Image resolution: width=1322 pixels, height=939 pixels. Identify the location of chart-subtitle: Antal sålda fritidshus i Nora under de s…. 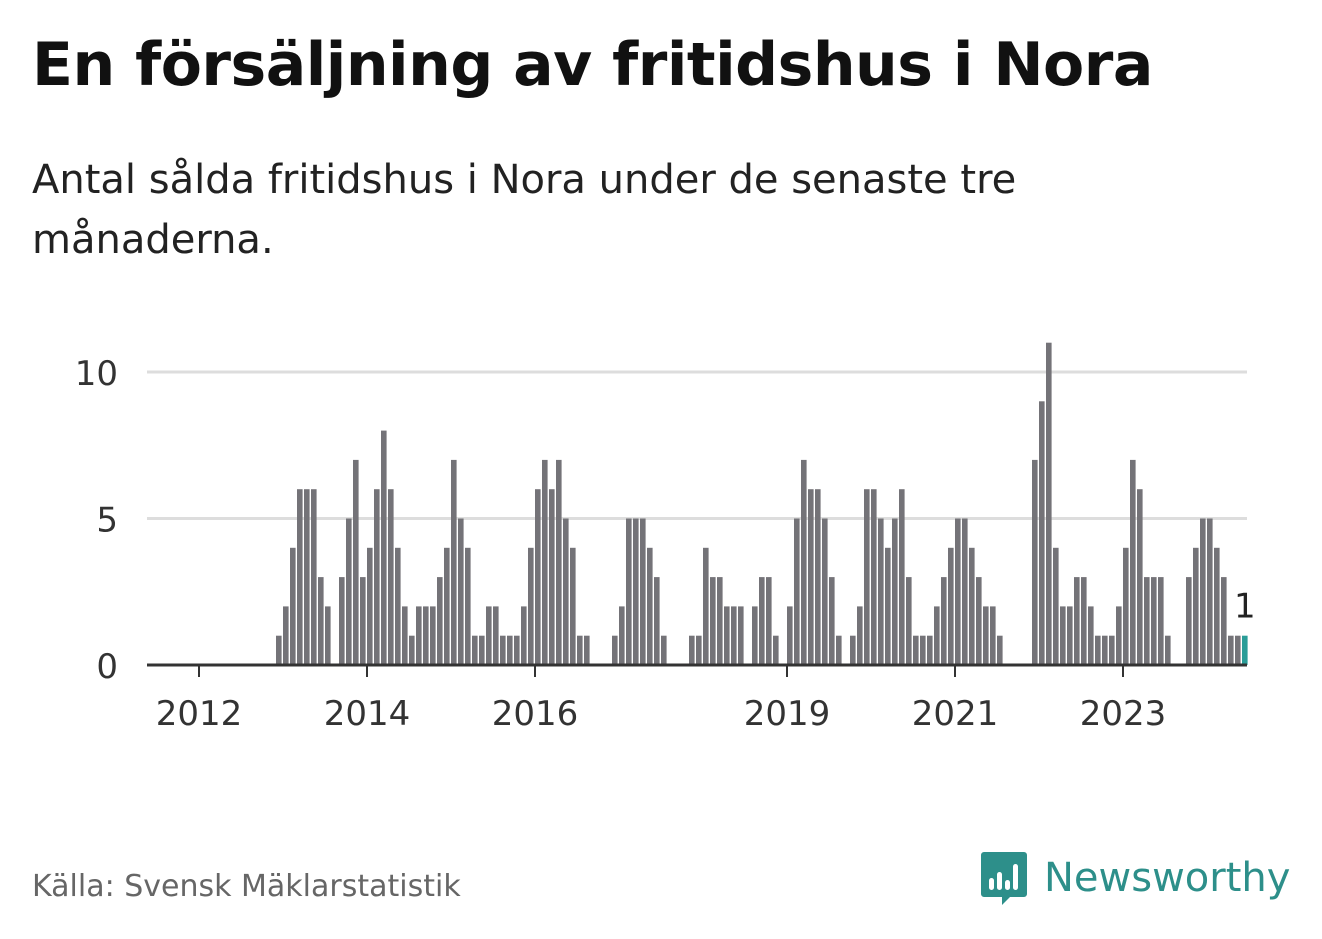
(524, 210).